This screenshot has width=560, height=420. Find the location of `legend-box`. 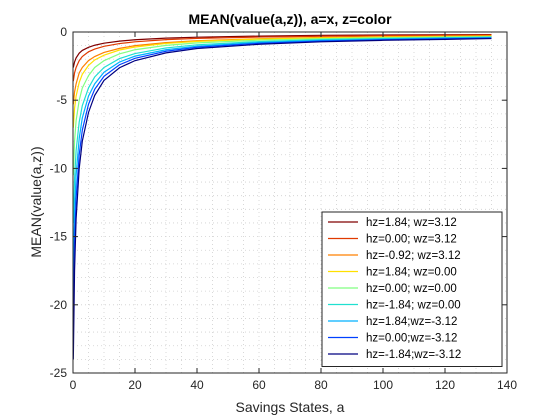

legend-box is located at coordinates (412, 289).